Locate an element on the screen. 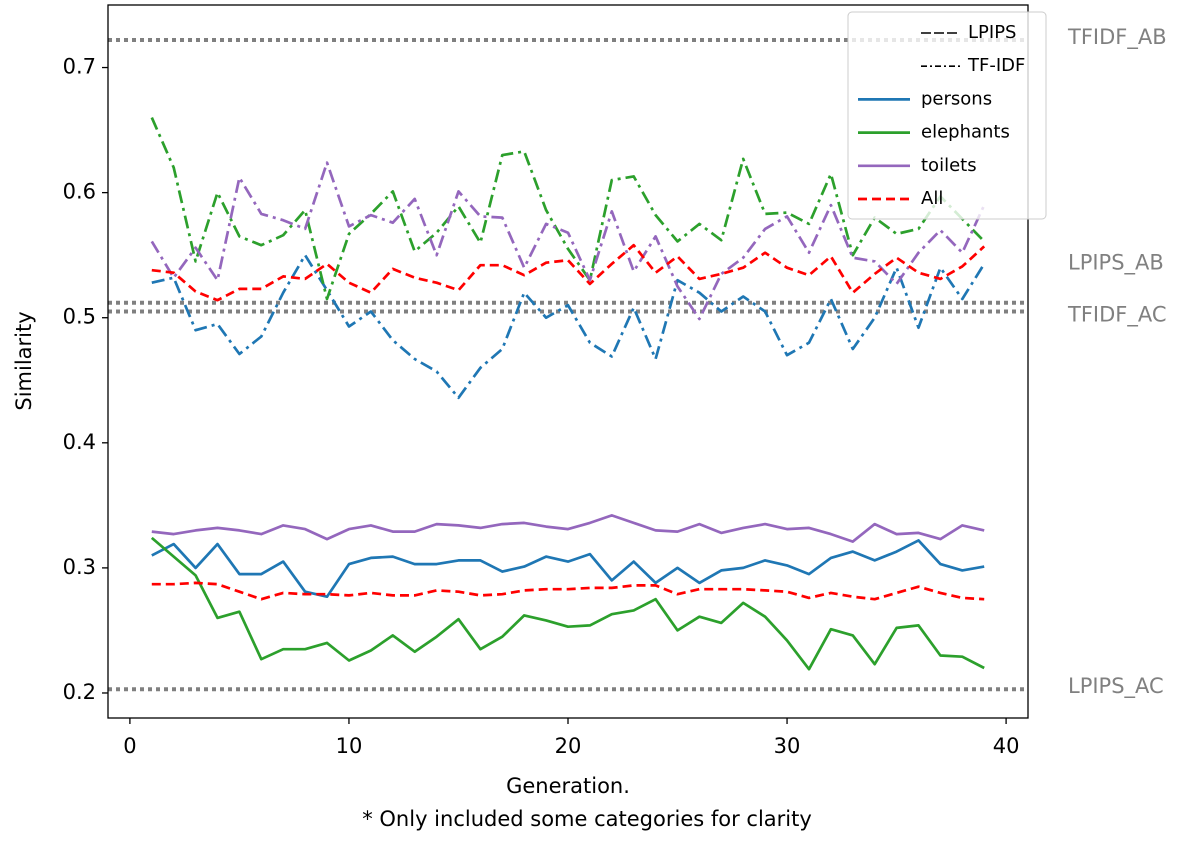 The width and height of the screenshot is (1196, 842). legend-label-tf-idf: TF-IDF is located at coordinates (996, 65).